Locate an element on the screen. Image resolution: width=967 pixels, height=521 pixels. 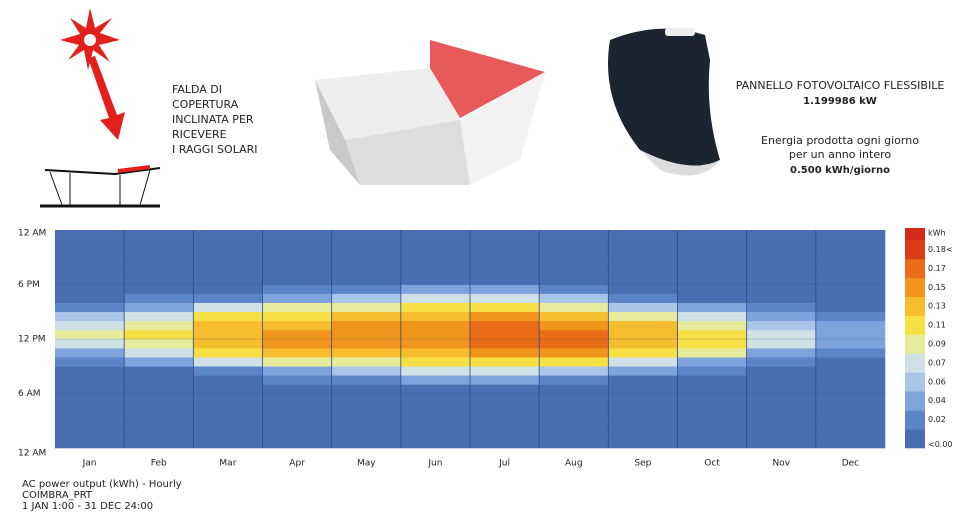
caption-line: RICEVERE is located at coordinates (199, 134).